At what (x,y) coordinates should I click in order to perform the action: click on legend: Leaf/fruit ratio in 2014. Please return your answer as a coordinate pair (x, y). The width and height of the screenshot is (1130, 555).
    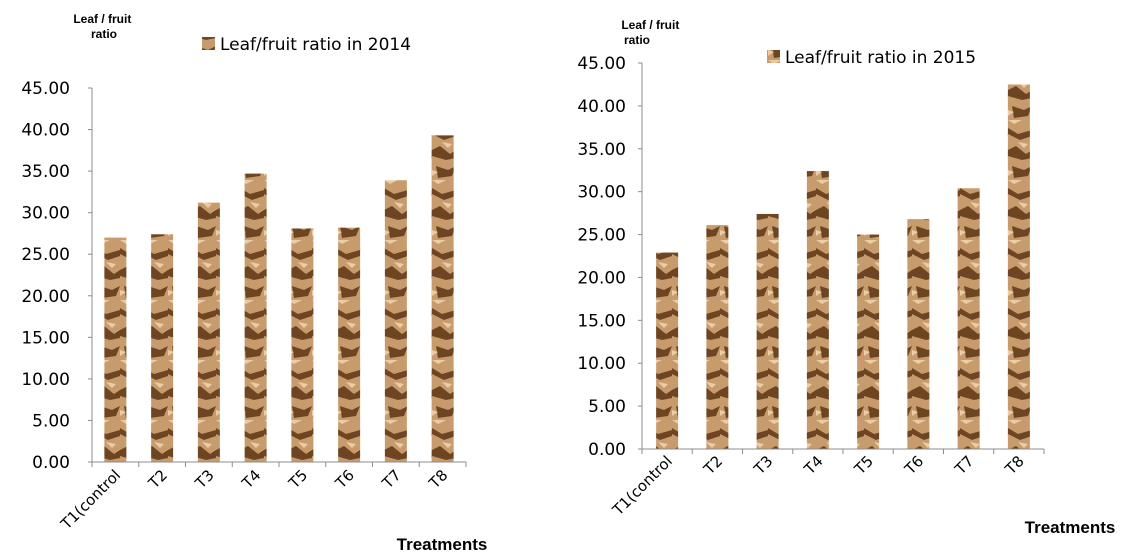
    Looking at the image, I should click on (306, 45).